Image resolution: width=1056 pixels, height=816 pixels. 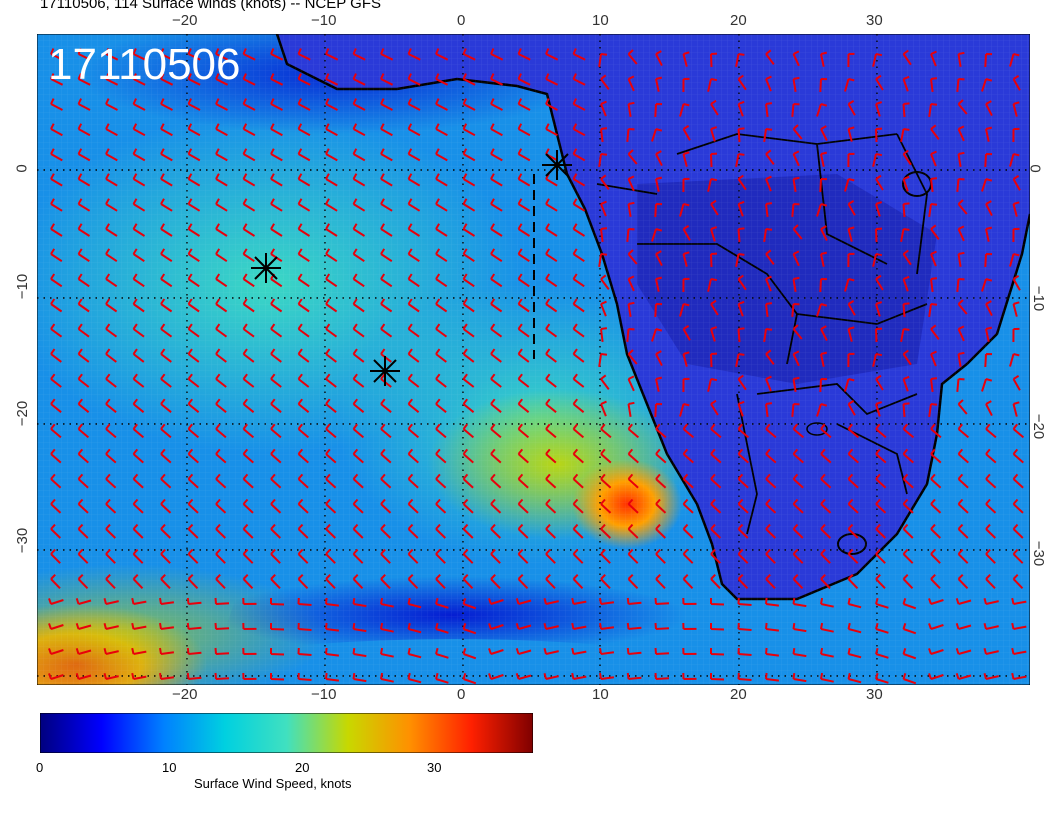 What do you see at coordinates (461, 694) in the screenshot?
I see `bottom-tick-3: 0` at bounding box center [461, 694].